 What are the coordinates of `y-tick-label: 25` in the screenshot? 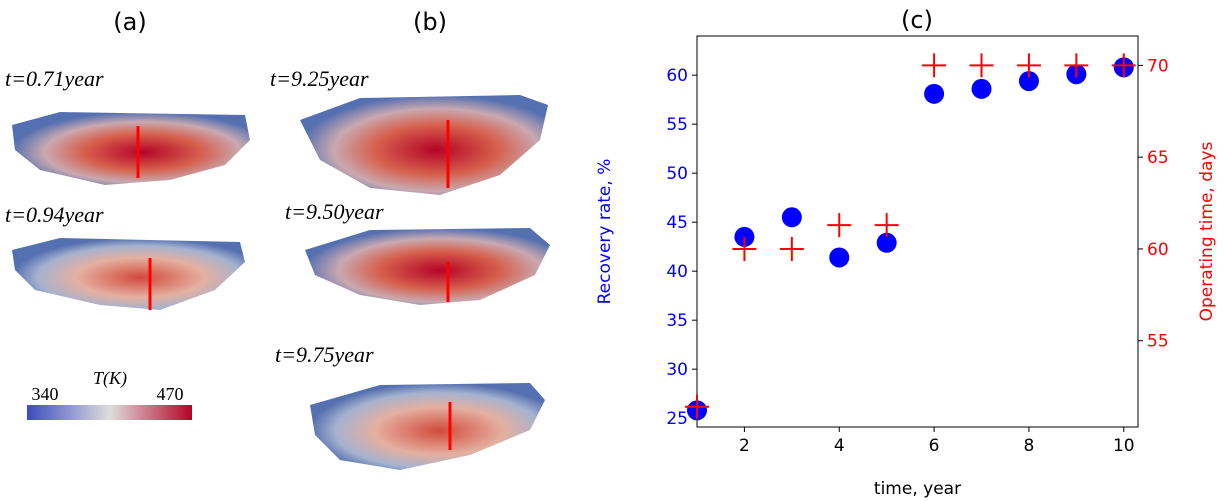 It's located at (677, 419).